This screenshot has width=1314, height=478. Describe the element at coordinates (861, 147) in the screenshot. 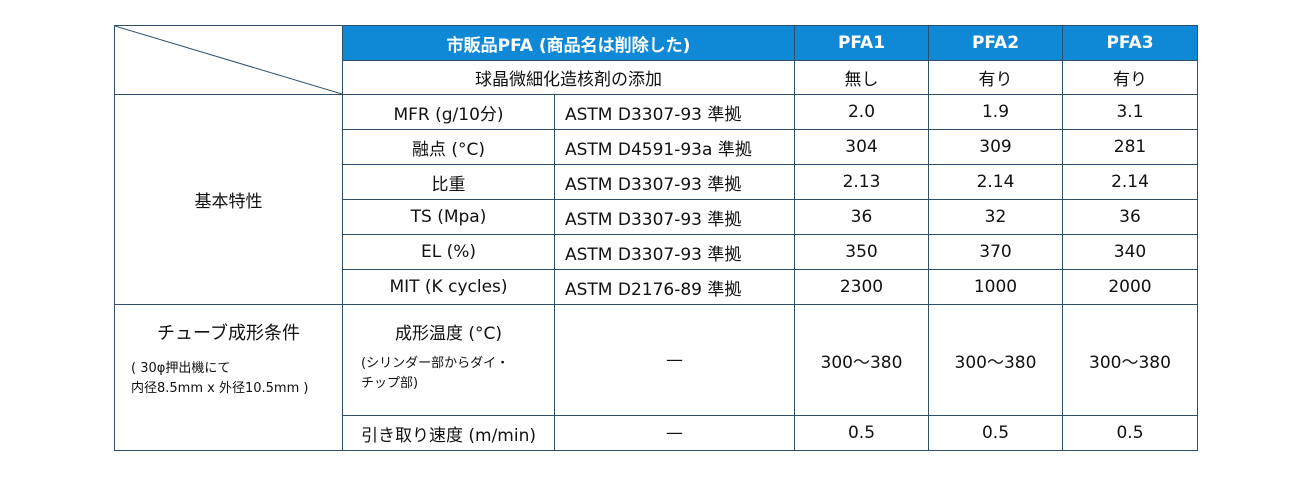

I see `value-cell: 304` at that location.